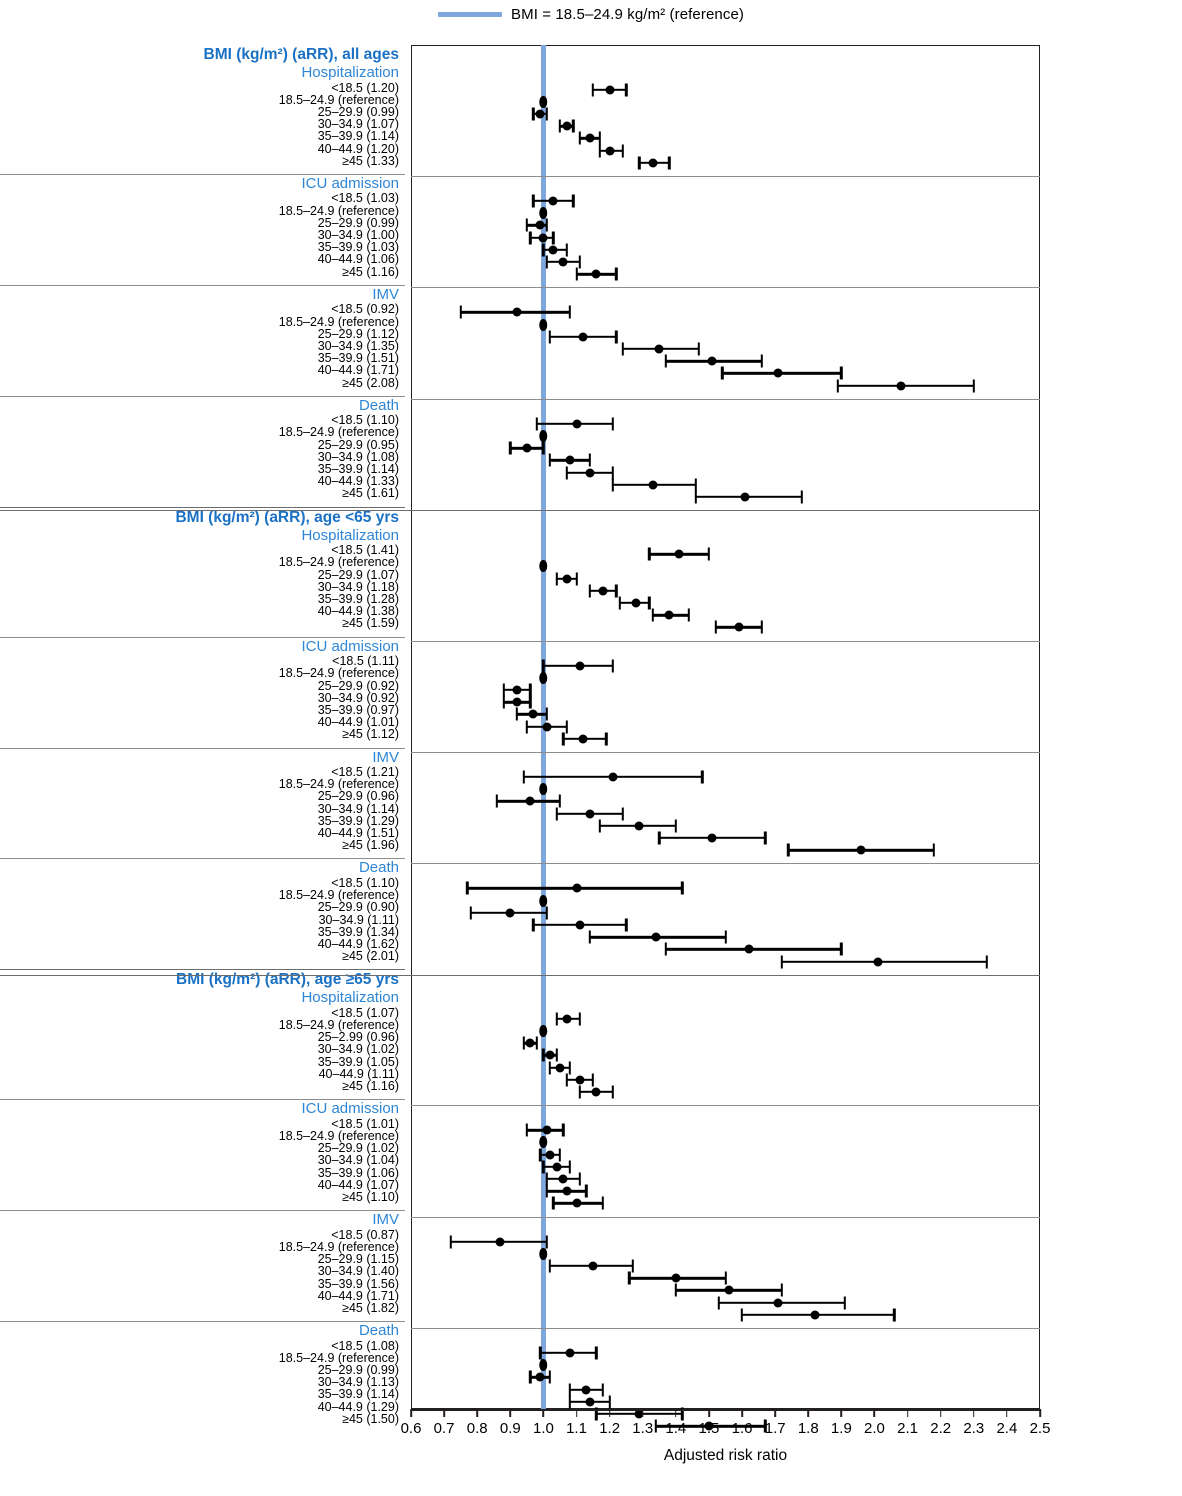 This screenshot has height=1496, width=1182. I want to click on axis-tick-label: 0.8, so click(477, 1428).